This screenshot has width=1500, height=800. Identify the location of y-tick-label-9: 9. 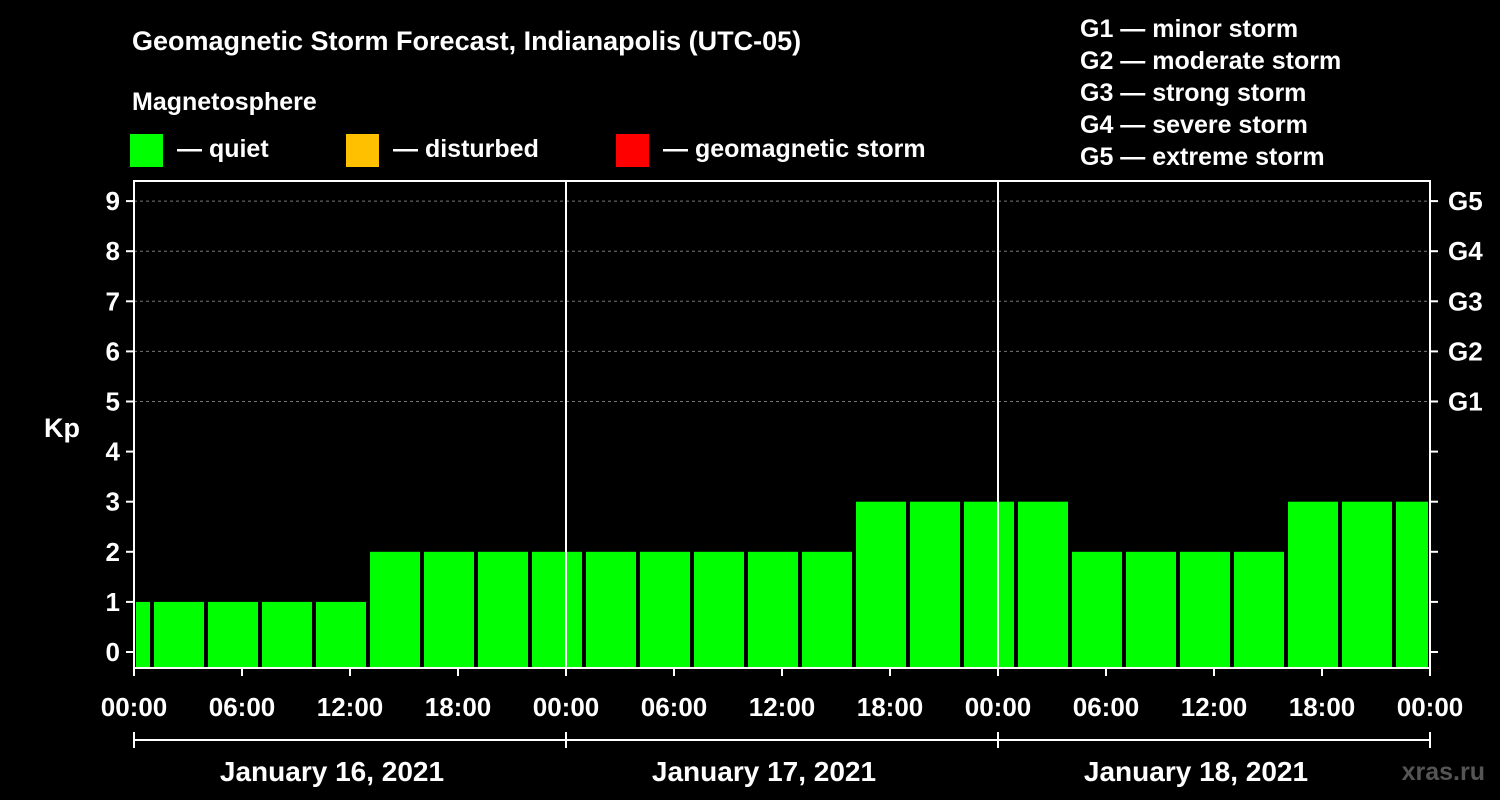
(113, 201).